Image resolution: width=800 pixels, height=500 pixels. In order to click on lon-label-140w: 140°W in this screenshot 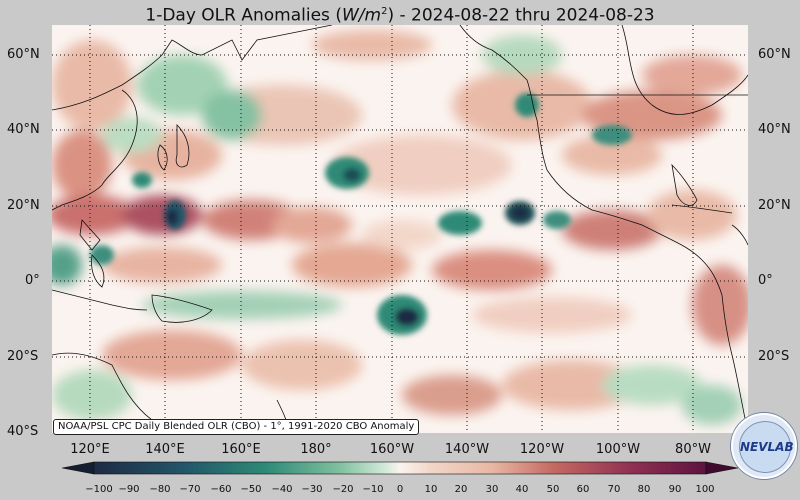, I will do `click(467, 449)`.